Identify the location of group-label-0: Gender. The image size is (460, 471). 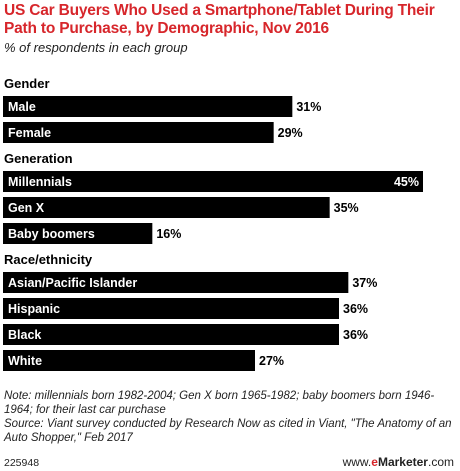
(27, 83).